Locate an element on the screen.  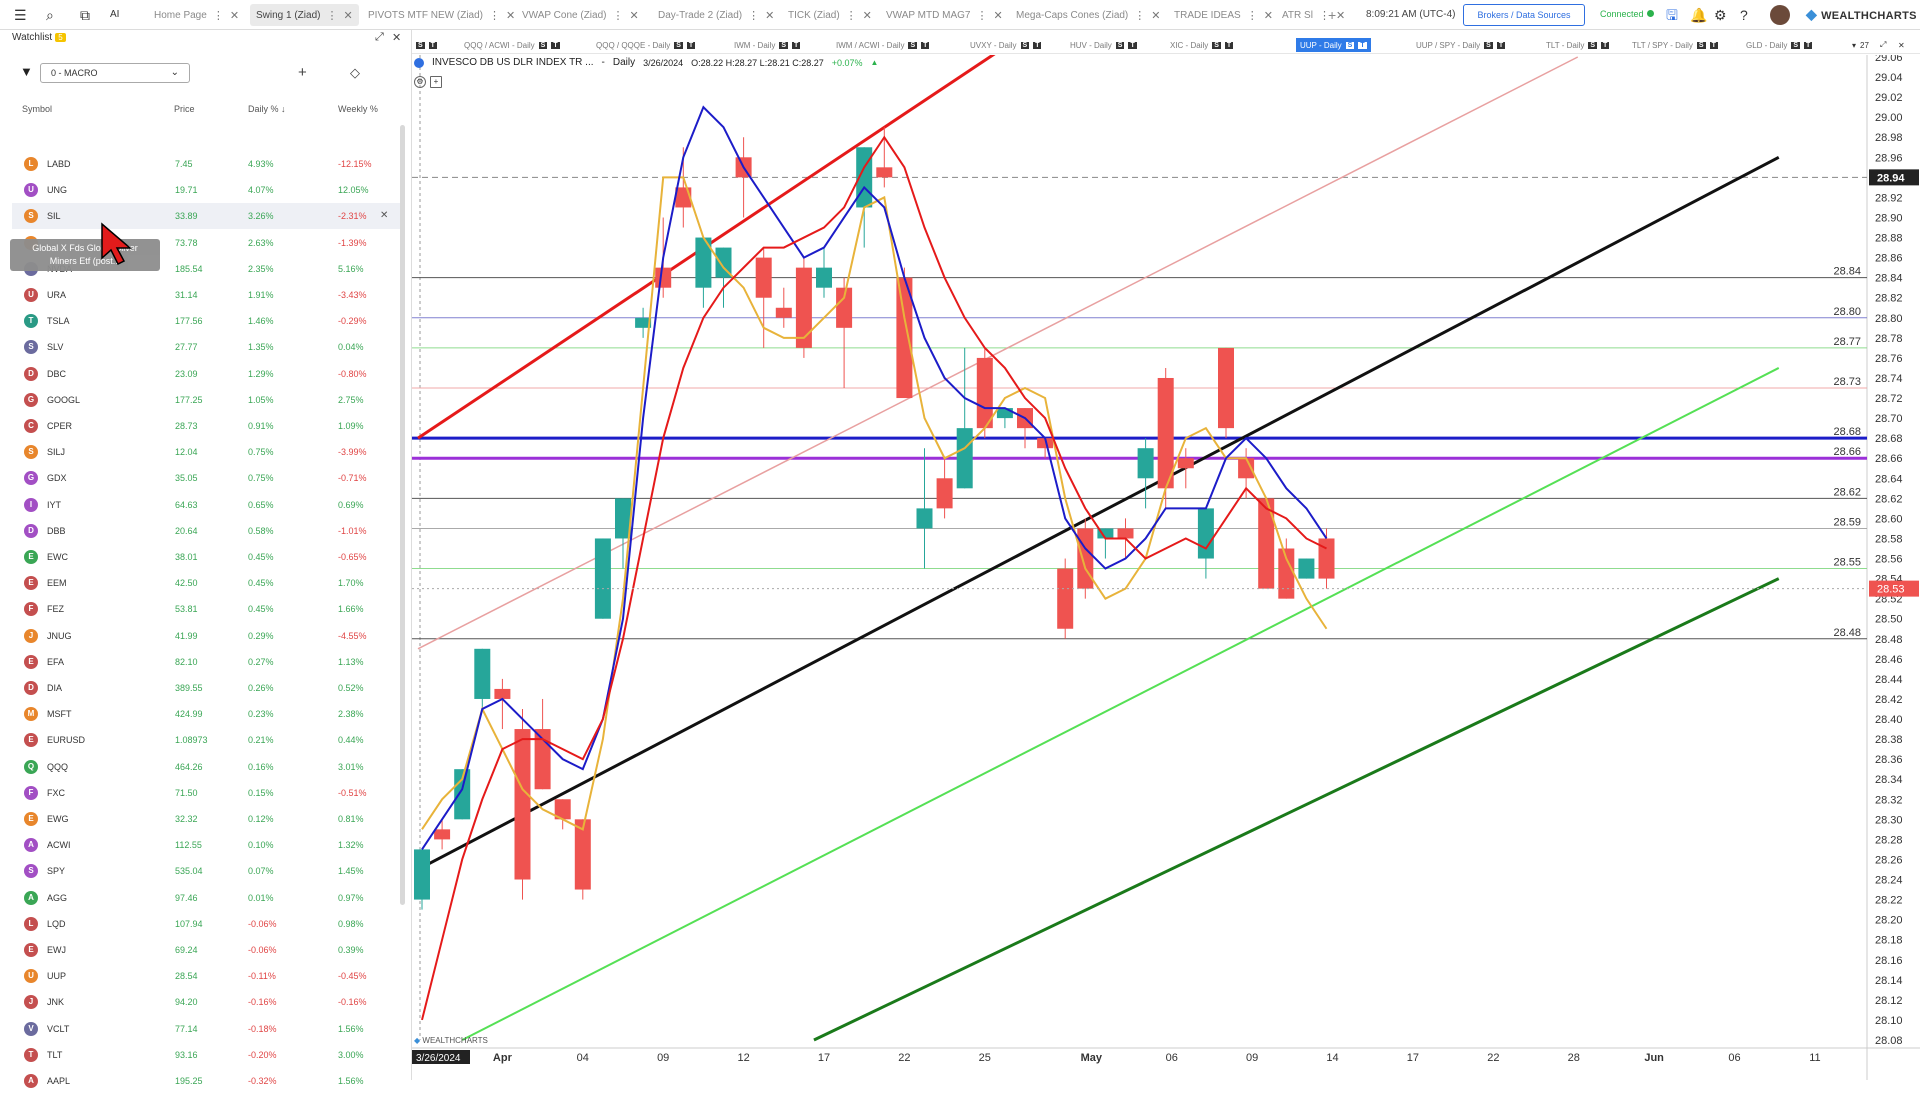
watchlist-row: U URA 31.14 1.91% -3.43% is located at coordinates (207, 295).